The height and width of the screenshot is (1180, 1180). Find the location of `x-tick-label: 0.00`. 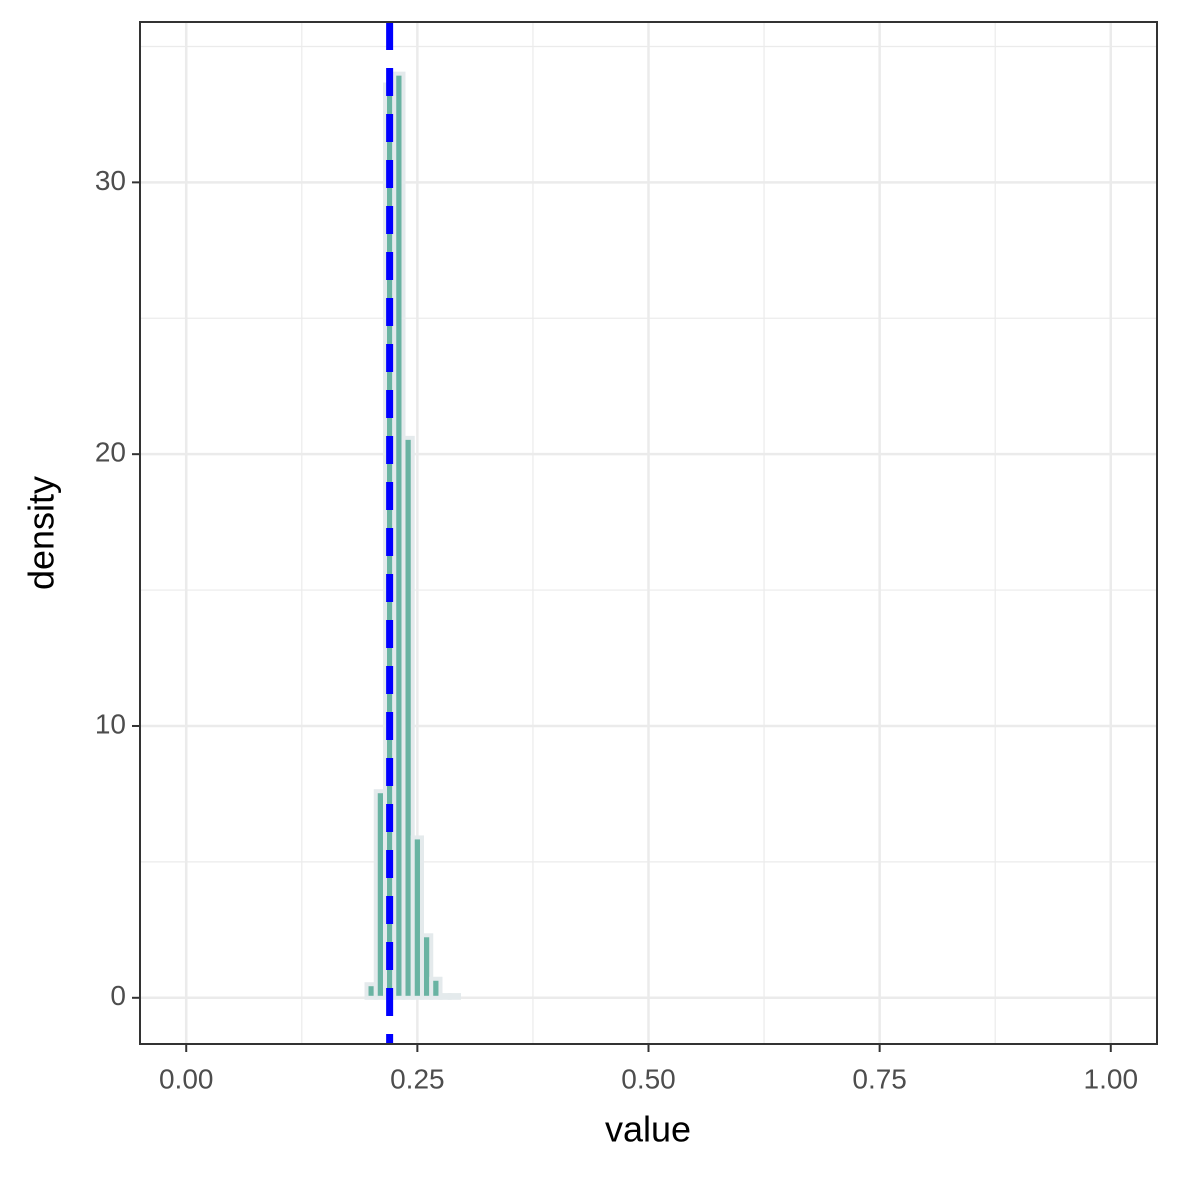

x-tick-label: 0.00 is located at coordinates (186, 1078).